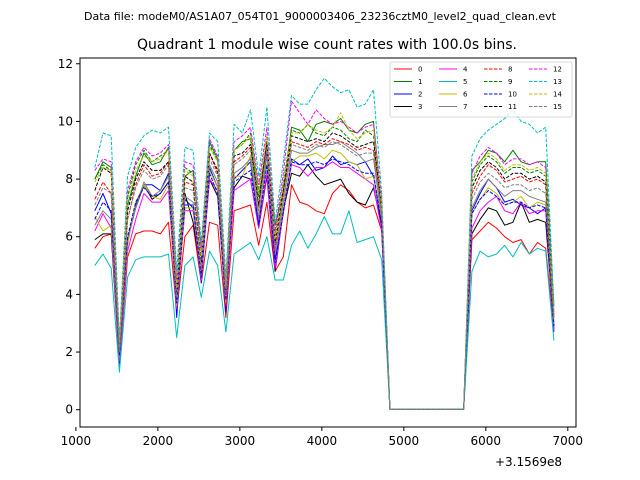  What do you see at coordinates (420, 82) in the screenshot?
I see `legend-label-1: 1` at bounding box center [420, 82].